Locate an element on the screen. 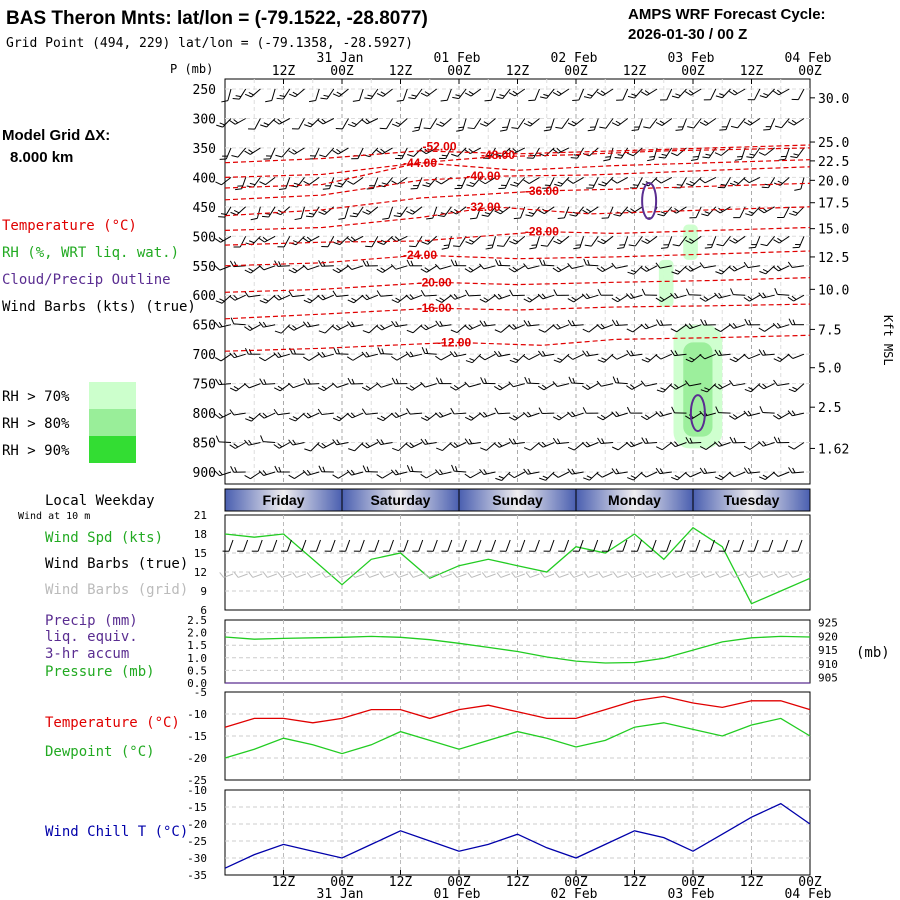  grid-wind-barb is located at coordinates (707, 575).